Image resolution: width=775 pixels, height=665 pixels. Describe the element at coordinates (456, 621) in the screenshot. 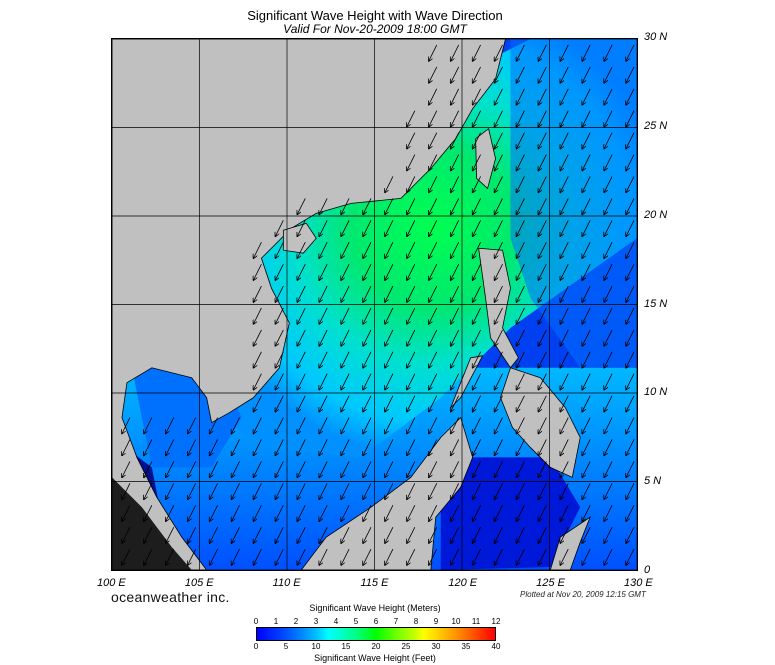

I see `colorbar-meter-tick: 10` at that location.